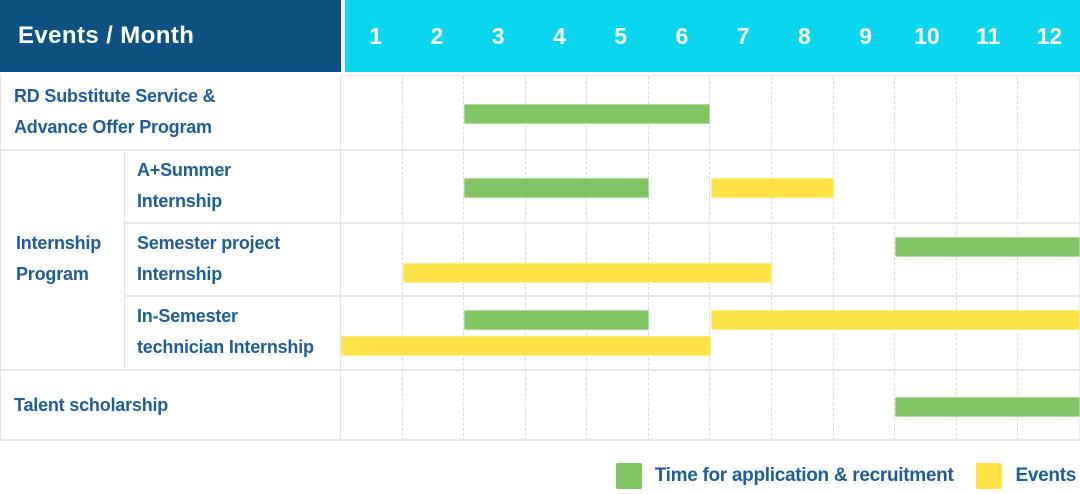 The image size is (1080, 494). What do you see at coordinates (743, 35) in the screenshot?
I see `month-header-7: 7` at bounding box center [743, 35].